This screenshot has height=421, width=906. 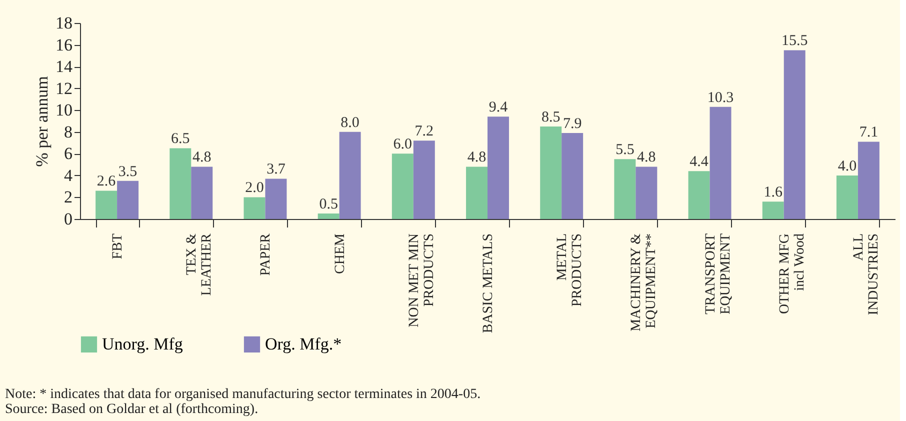 I want to click on y-tick-label: 16, so click(x=64, y=44).